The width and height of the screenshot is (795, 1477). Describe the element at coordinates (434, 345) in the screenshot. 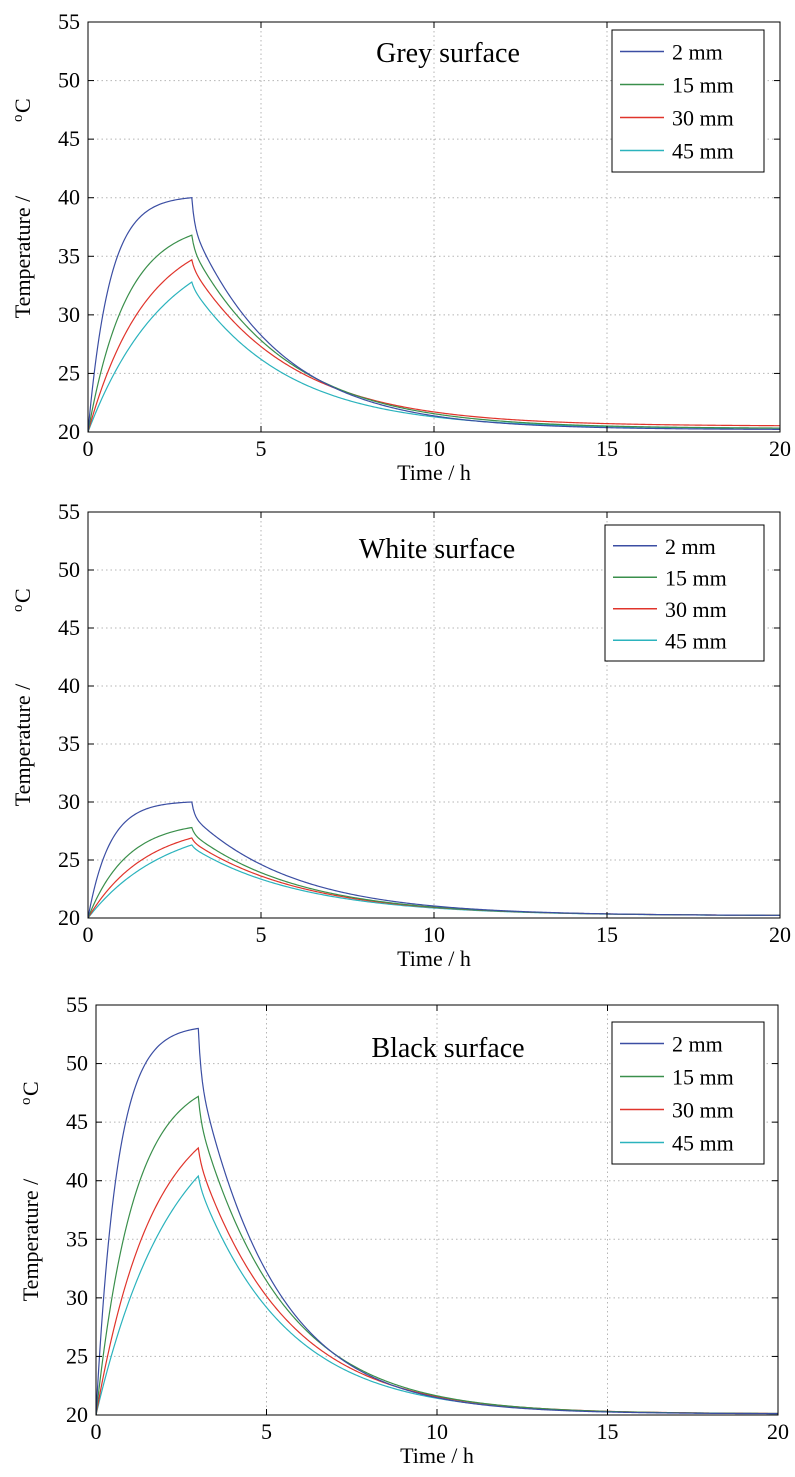

I see `series-line-30mm` at that location.